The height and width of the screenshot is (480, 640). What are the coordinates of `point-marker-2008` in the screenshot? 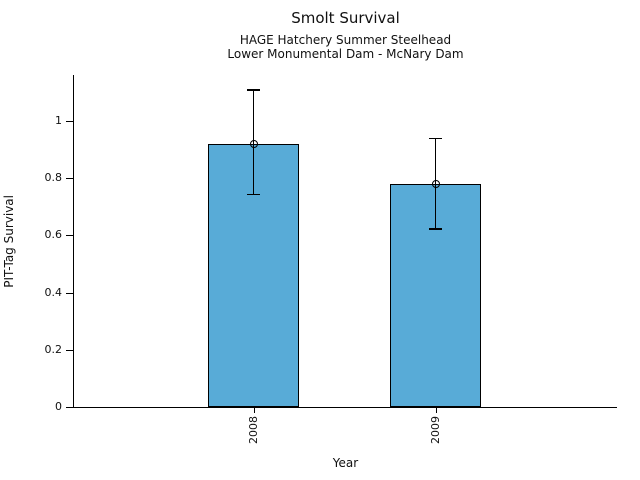 It's located at (253, 143).